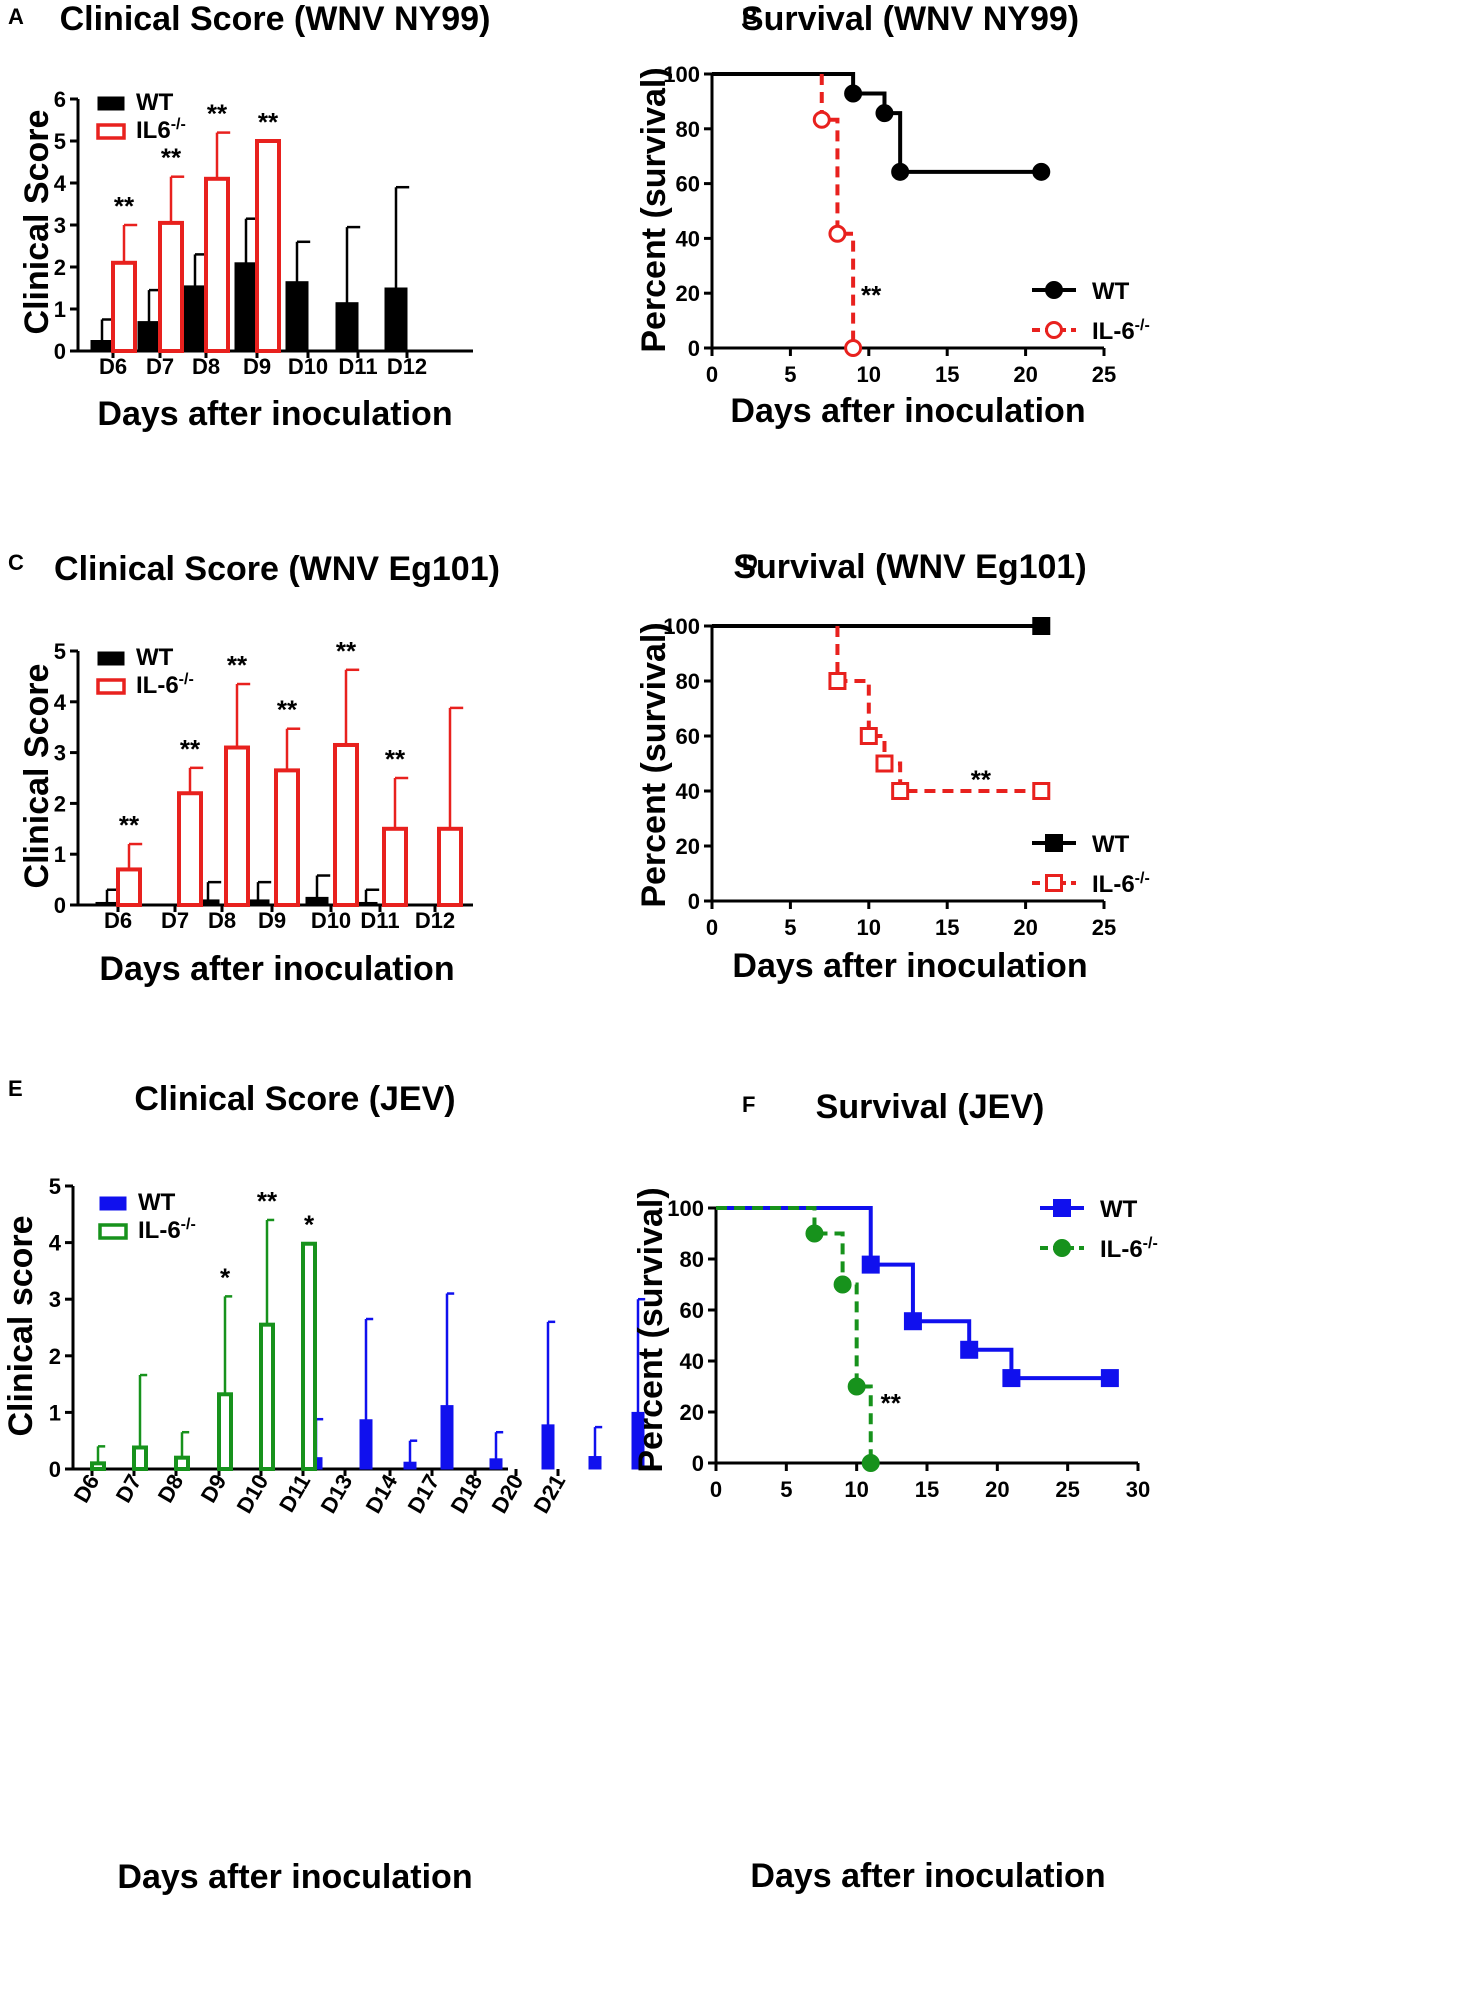 This screenshot has width=1476, height=2007. I want to click on y-tick-label: 6, so click(60, 99).